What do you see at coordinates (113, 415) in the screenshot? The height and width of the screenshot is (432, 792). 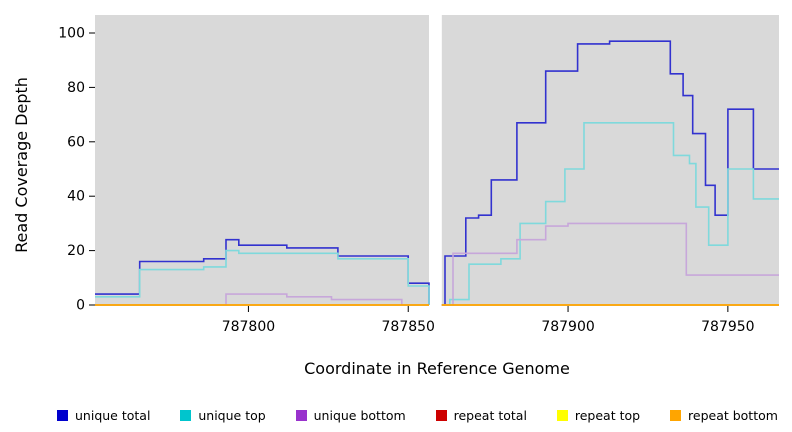 I see `legend-label-unique-total: unique total` at bounding box center [113, 415].